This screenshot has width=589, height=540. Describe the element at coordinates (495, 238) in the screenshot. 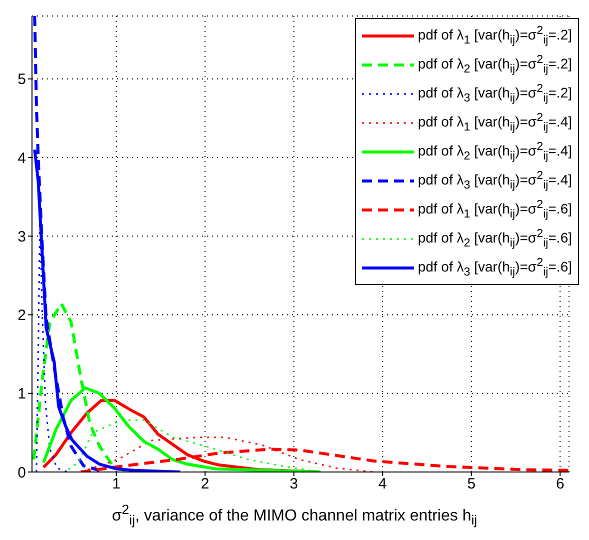

I see `legend-label: pdf of λ$_{2}$ [var(h$_{ij}$)=σ$^{2}$$_{ij}$=.6]` at that location.